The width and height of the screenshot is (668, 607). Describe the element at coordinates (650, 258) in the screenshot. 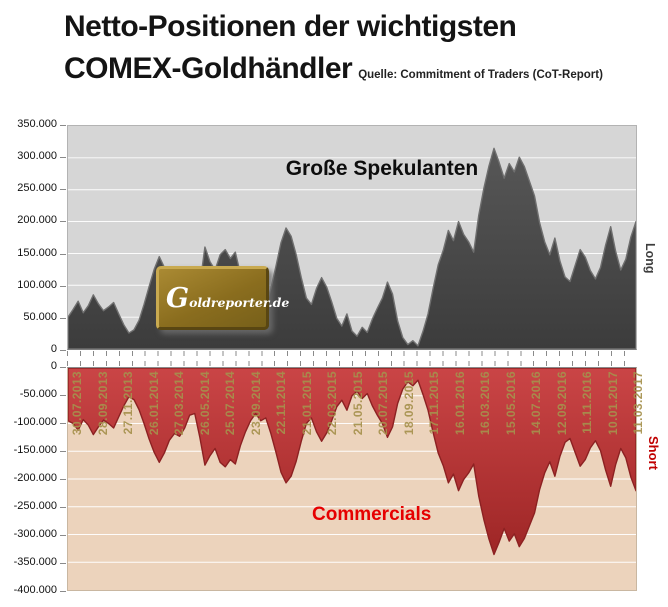

I see `long-axis-label: Long` at that location.